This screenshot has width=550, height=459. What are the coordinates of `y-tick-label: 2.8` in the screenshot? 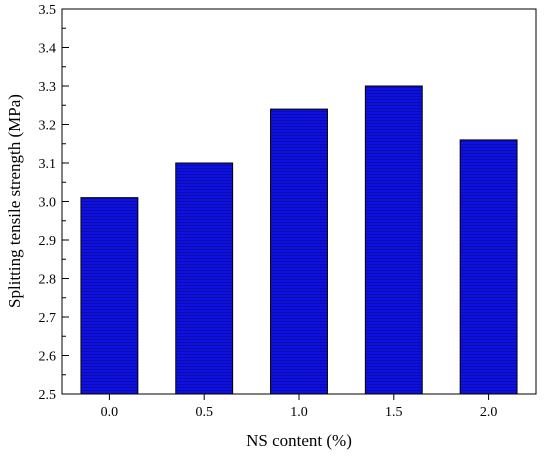 It's located at (48, 280).